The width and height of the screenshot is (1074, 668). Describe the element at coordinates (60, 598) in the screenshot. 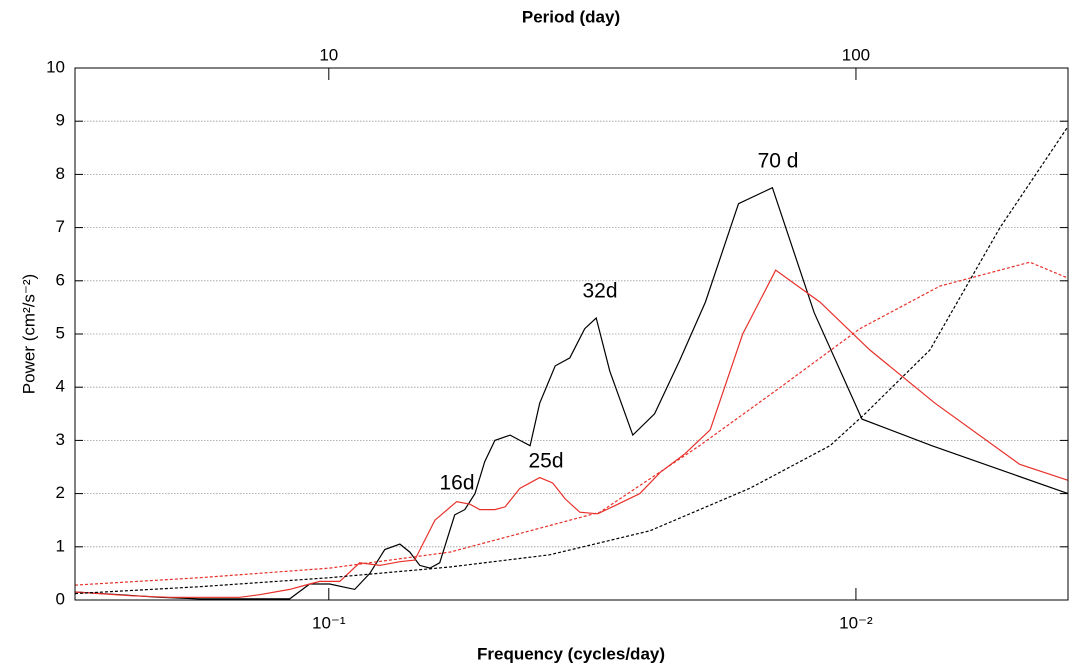

I see `y-tick-label: 0` at that location.